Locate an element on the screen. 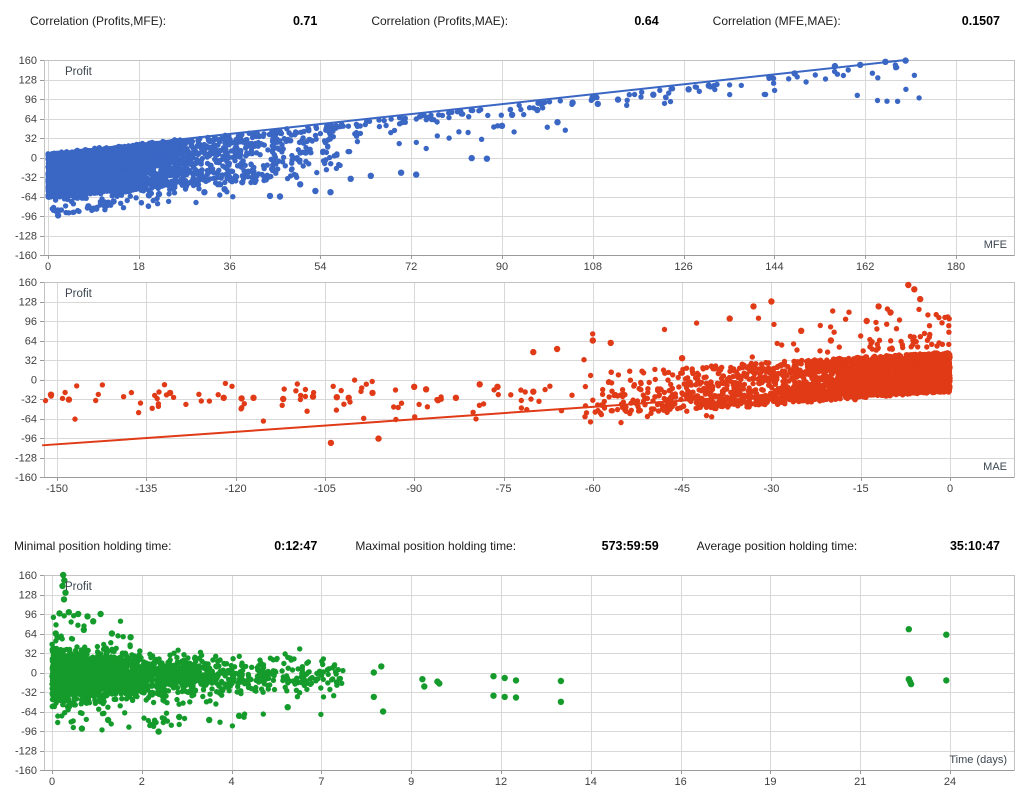 The width and height of the screenshot is (1024, 810). stat-label: Minimal position holding time: is located at coordinates (93, 546).